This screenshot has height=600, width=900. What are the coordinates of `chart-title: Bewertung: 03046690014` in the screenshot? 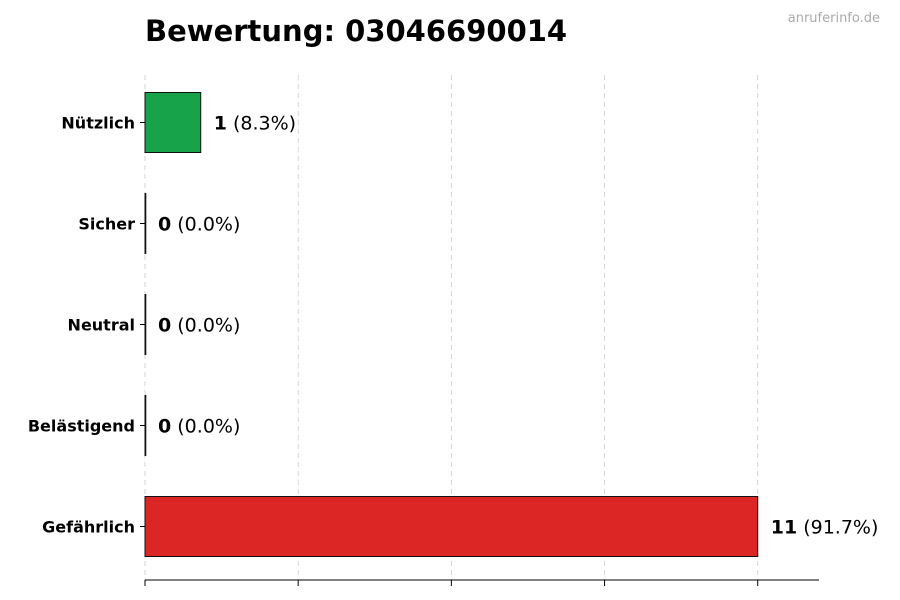 It's located at (356, 31).